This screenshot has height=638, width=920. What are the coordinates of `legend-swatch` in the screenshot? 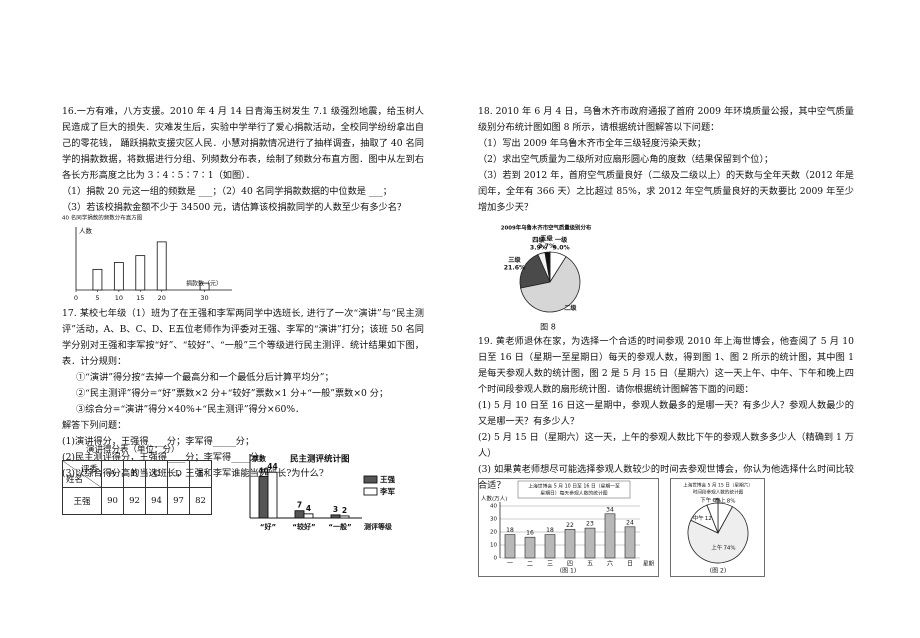 It's located at (370, 479).